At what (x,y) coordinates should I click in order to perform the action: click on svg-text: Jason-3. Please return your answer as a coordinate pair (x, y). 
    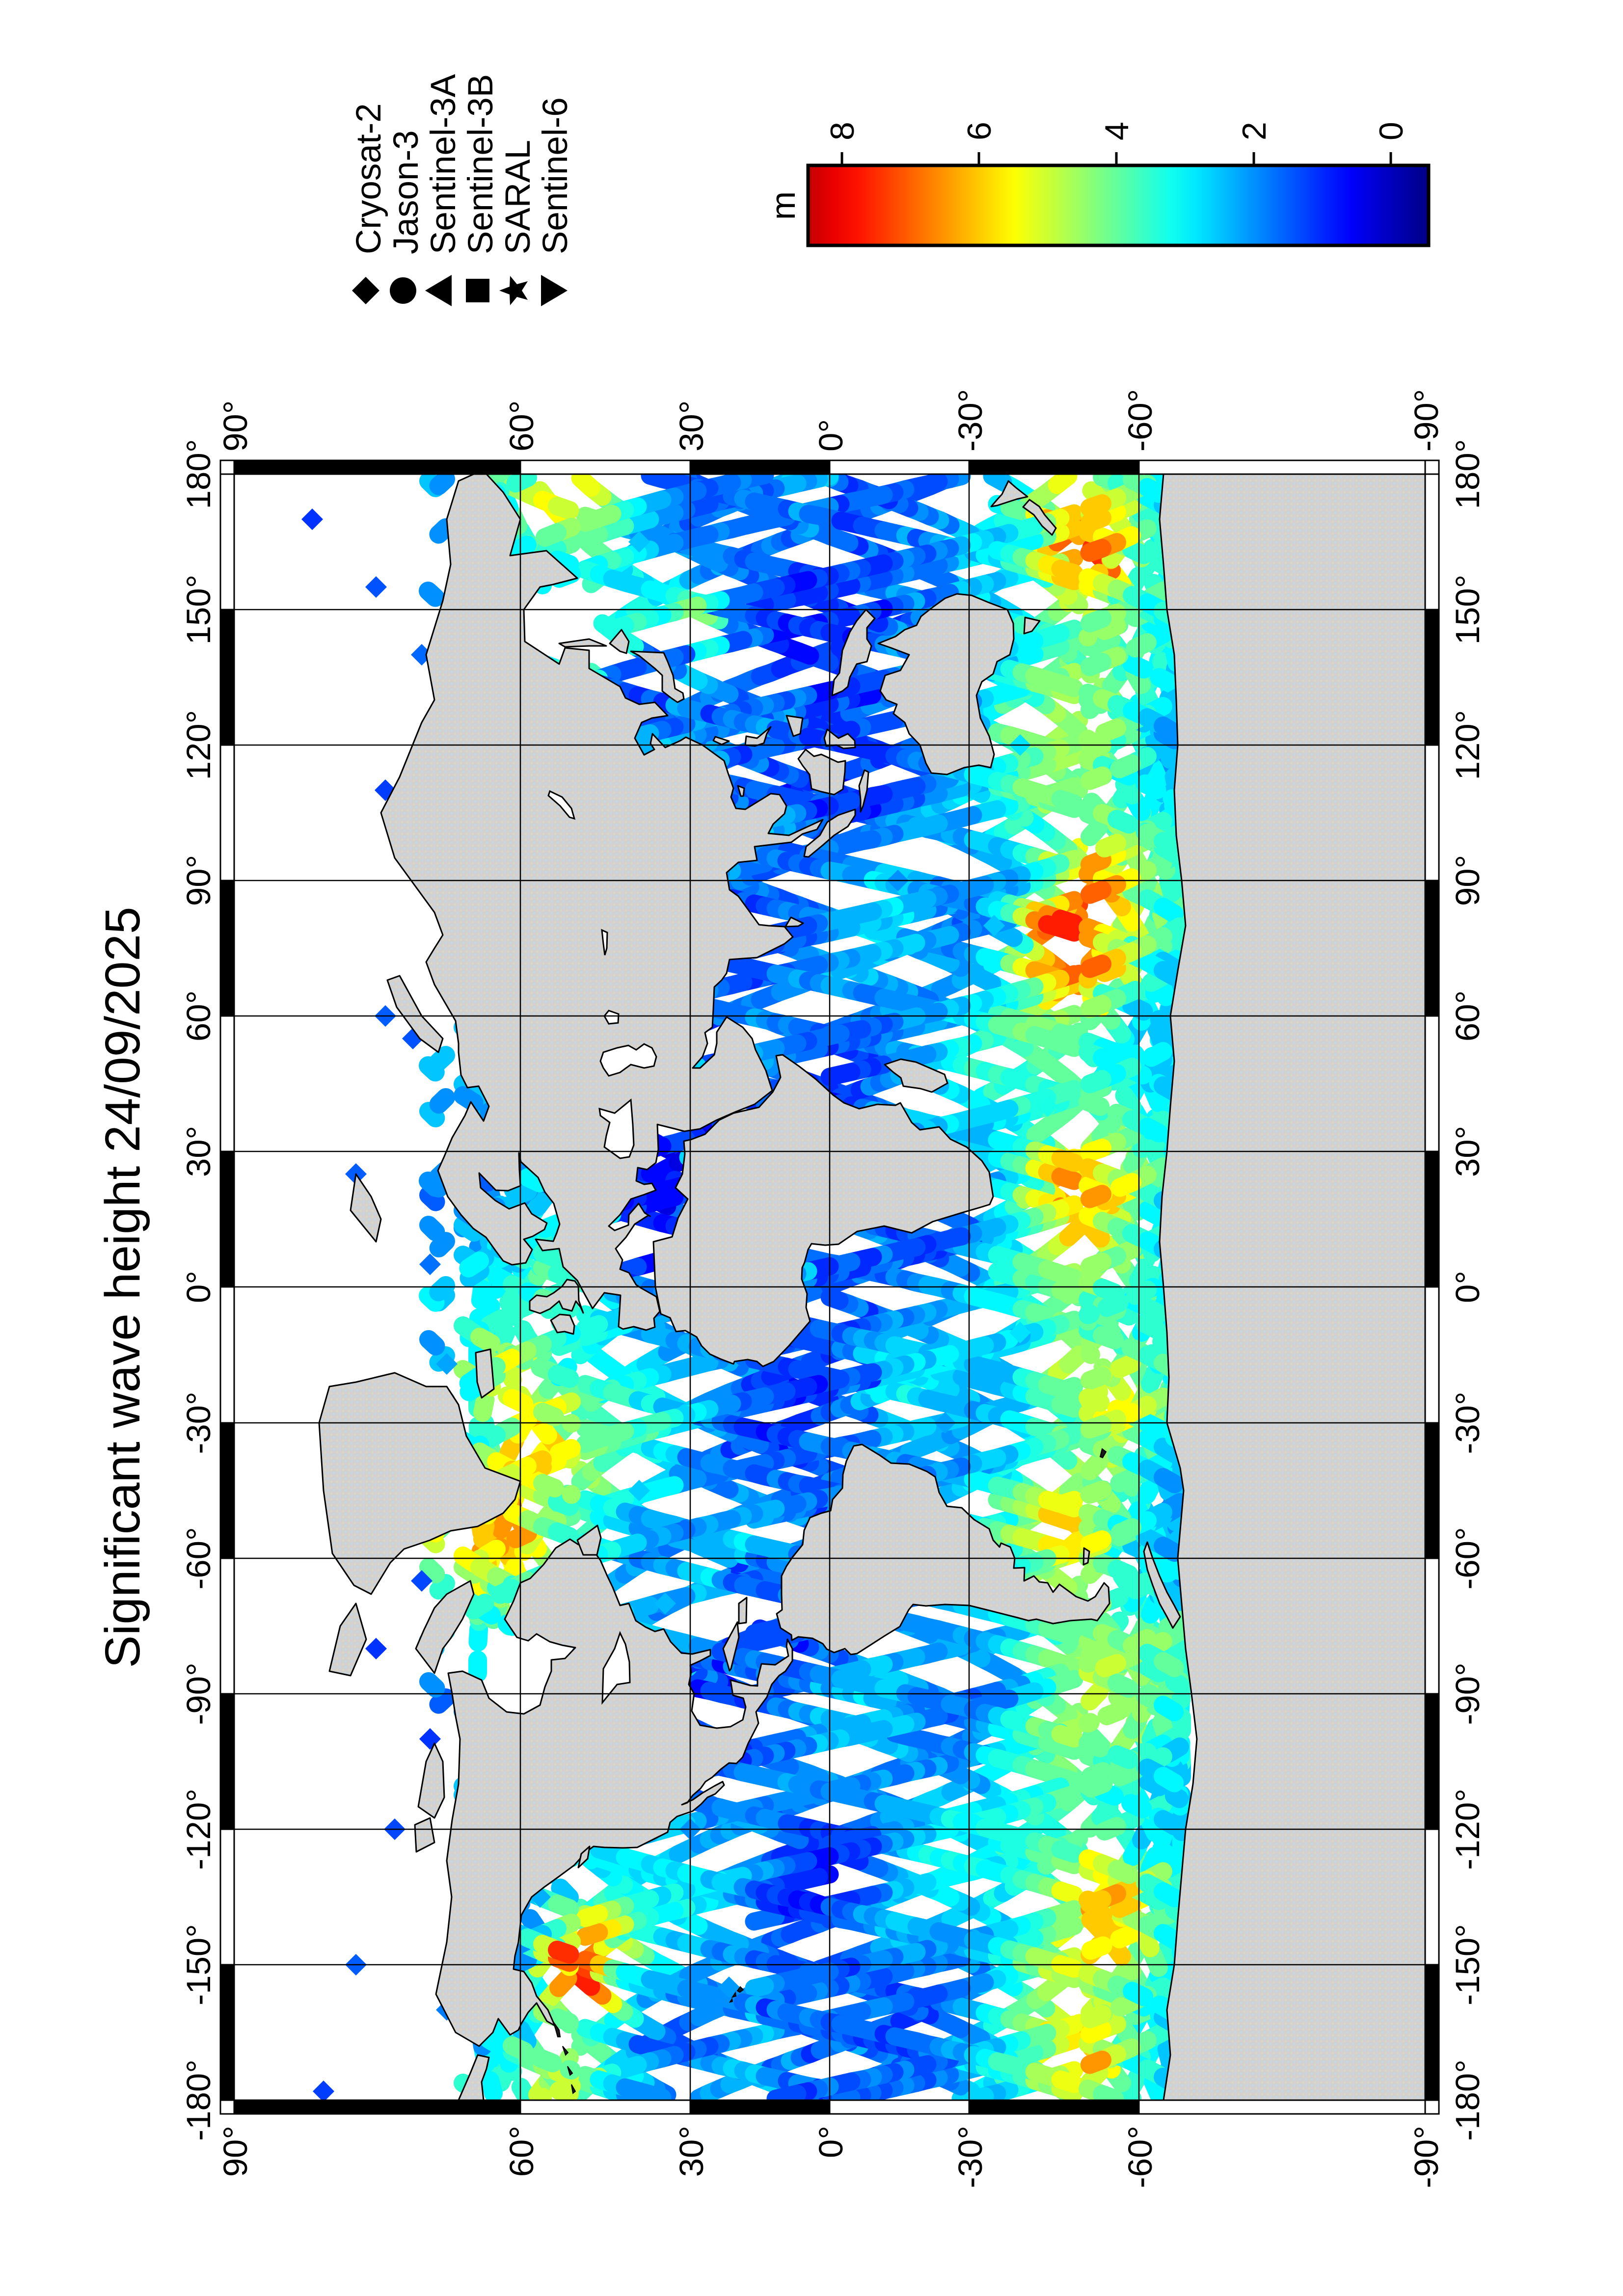
    Looking at the image, I should click on (407, 192).